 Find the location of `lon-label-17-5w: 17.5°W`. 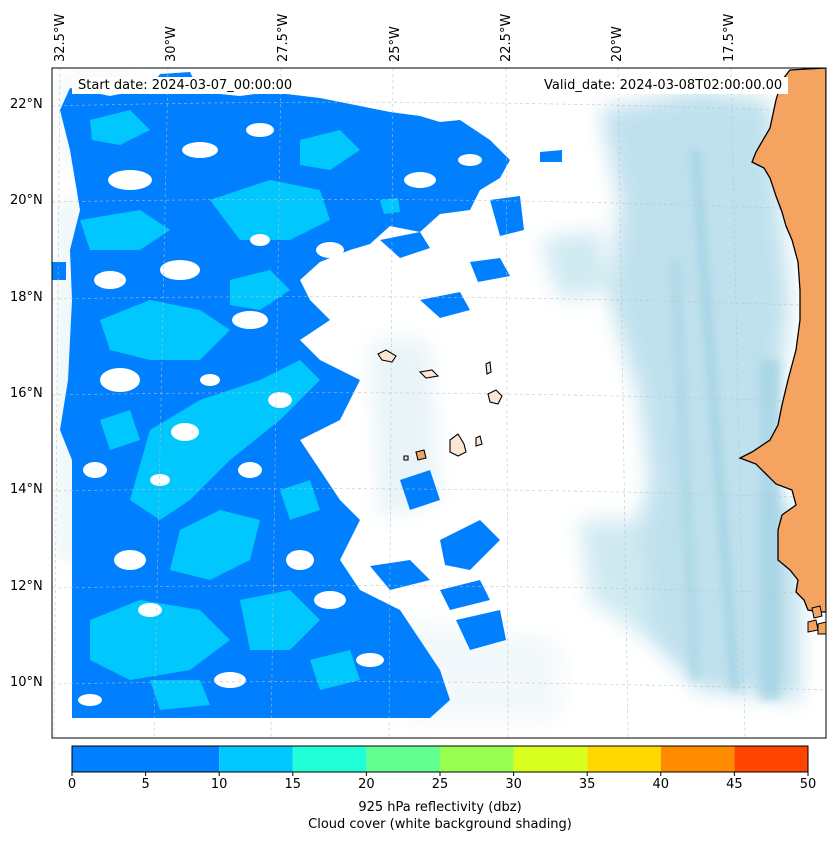

lon-label-17-5w: 17.5°W is located at coordinates (729, 37).